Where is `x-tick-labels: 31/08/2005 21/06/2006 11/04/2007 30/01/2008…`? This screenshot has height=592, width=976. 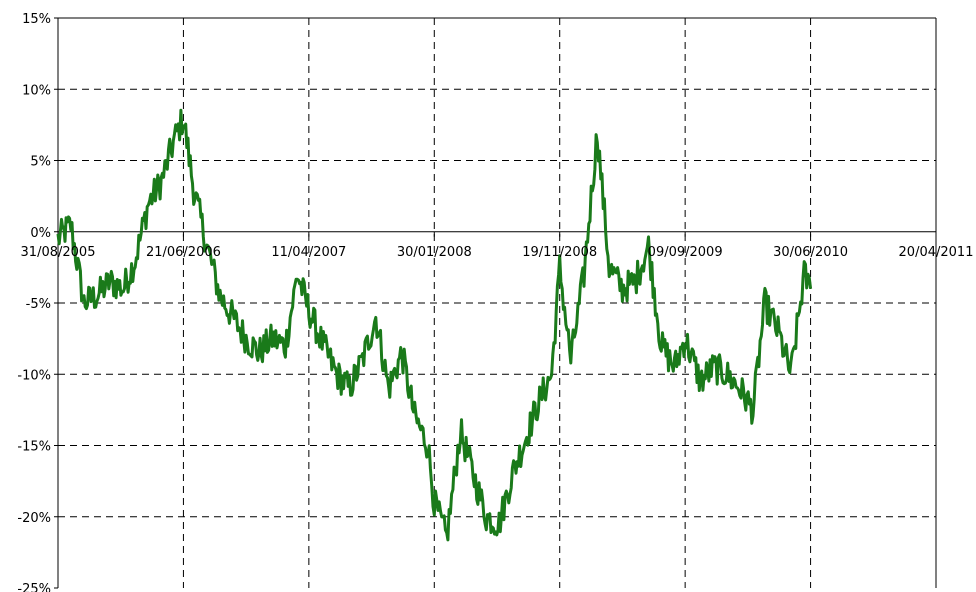
x-tick-labels: 31/08/2005 21/06/2006 11/04/2007 30/01/2008… is located at coordinates (497, 252).